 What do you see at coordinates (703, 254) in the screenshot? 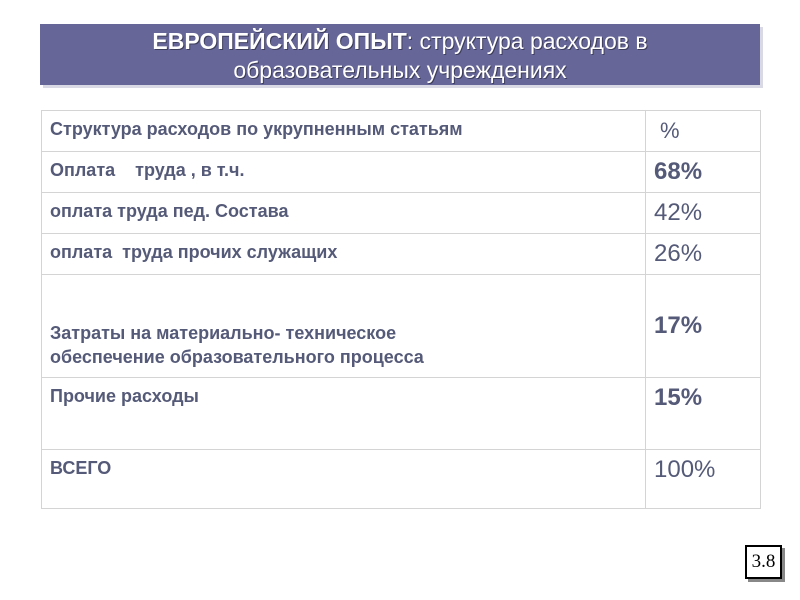
I see `row-value-other-staff: 26%` at bounding box center [703, 254].